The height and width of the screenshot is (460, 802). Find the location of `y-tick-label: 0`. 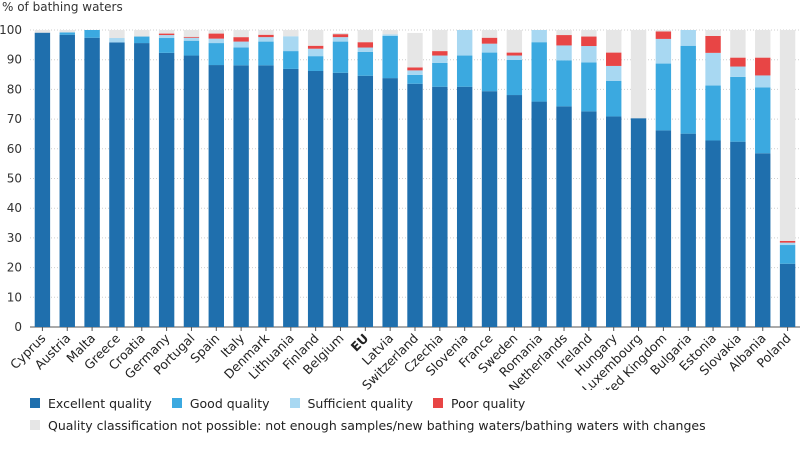

y-tick-label: 0 is located at coordinates (18, 327).